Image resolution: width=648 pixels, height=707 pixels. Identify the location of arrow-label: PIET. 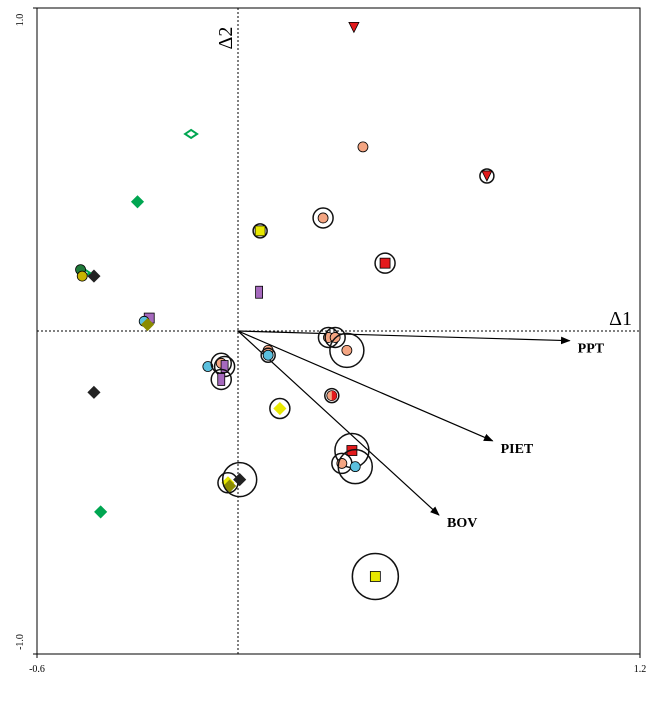
(517, 449).